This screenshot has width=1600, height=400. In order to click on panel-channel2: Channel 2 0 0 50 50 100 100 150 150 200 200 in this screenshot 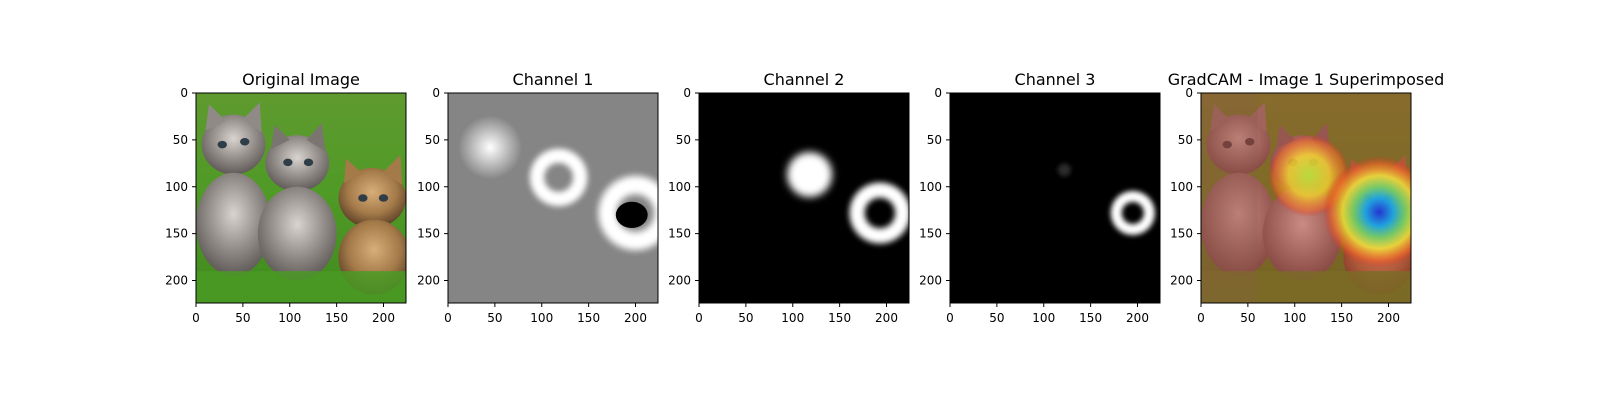, I will do `click(789, 197)`.